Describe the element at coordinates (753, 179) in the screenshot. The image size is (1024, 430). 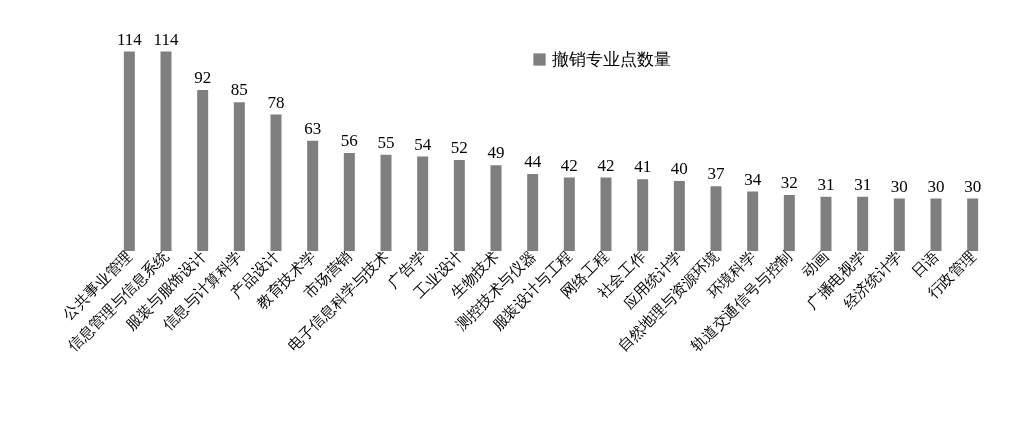
I see `data-label: 34` at that location.